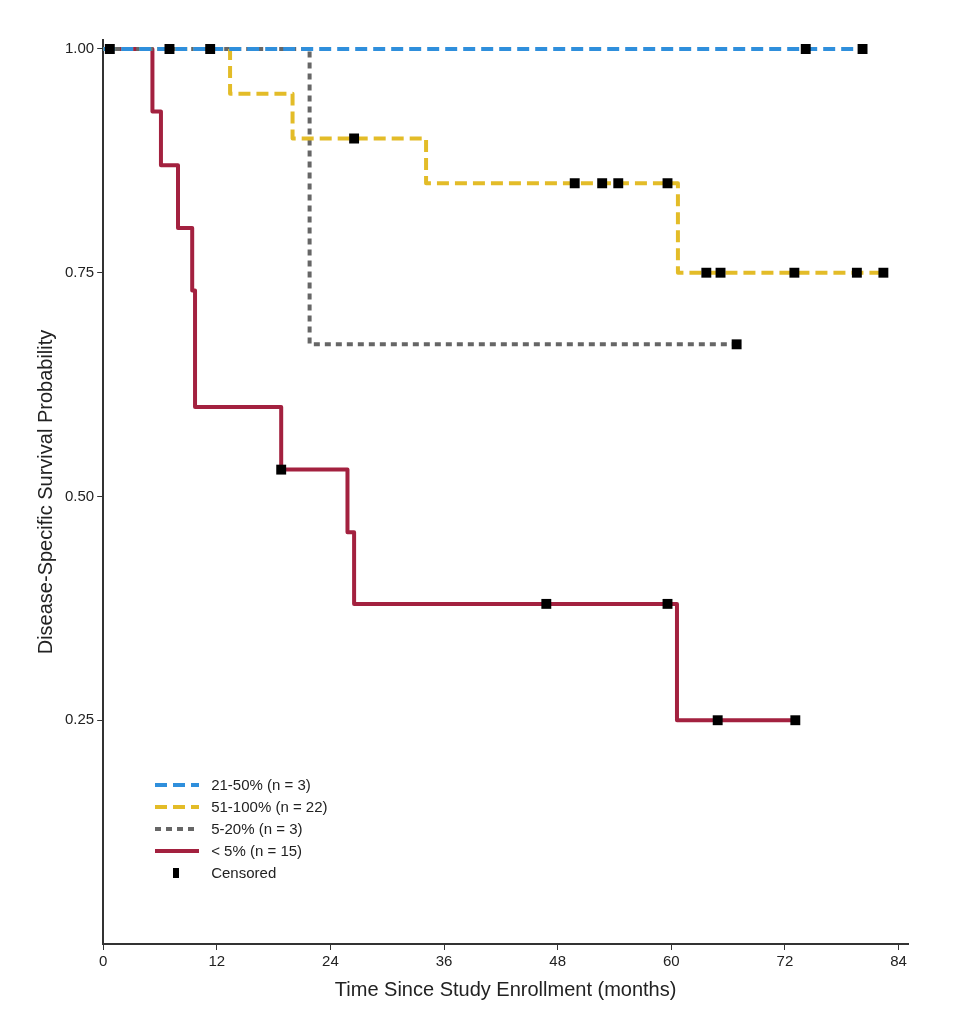 This screenshot has width=978, height=1026. What do you see at coordinates (898, 961) in the screenshot?
I see `x-tick-label: 84` at bounding box center [898, 961].